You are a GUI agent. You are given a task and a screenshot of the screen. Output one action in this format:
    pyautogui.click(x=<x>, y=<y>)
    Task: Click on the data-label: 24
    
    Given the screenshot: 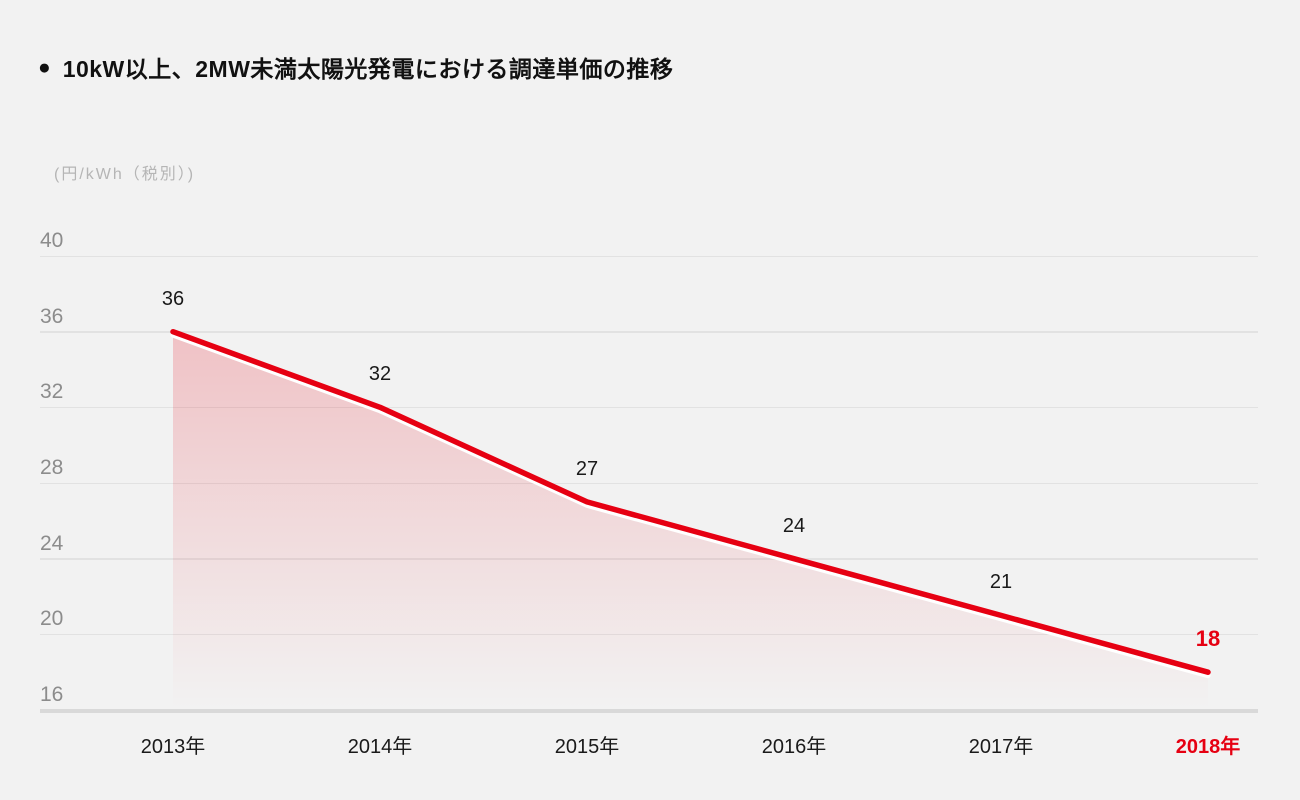 What is the action you would take?
    pyautogui.click(x=794, y=525)
    